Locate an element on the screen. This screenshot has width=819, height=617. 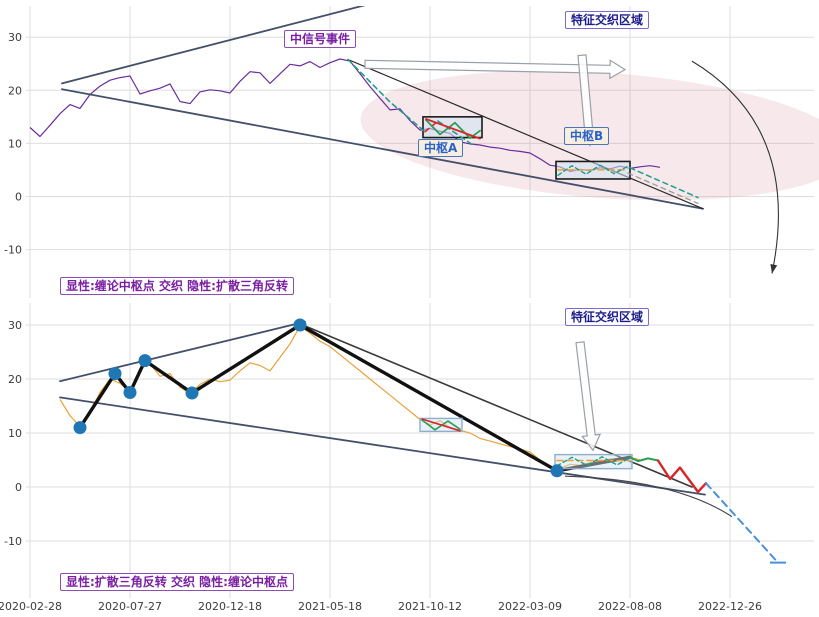
svg-text: 2022-12-26 is located at coordinates (730, 606).